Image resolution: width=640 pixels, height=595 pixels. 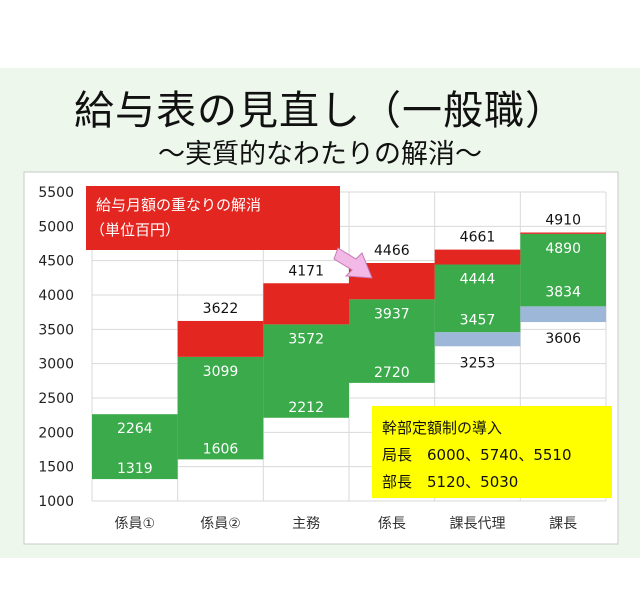 What do you see at coordinates (478, 280) in the screenshot?
I see `data-label: 4444` at bounding box center [478, 280].